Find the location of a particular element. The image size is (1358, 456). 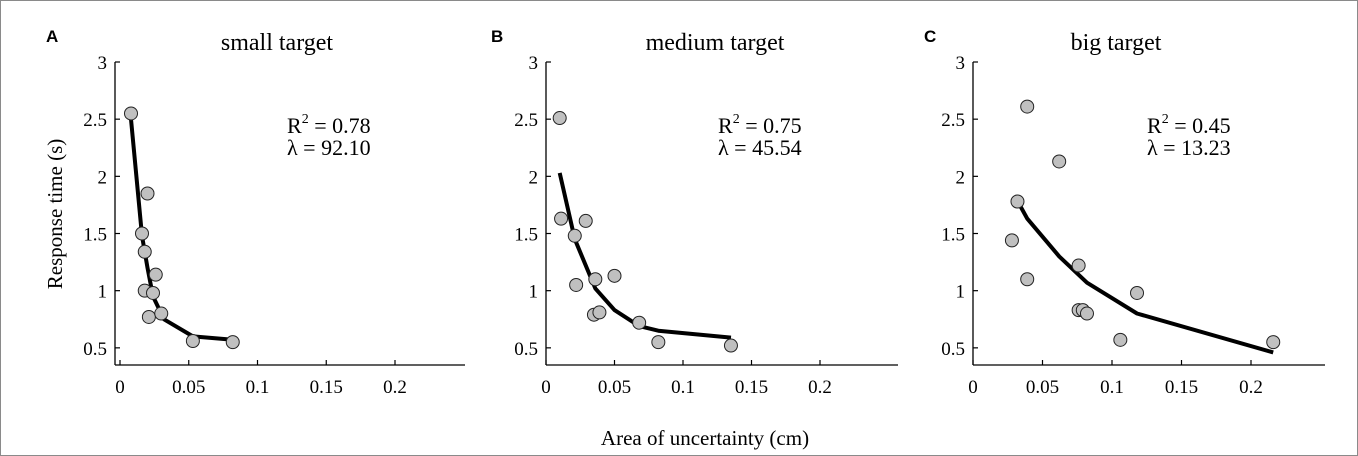

lambda-stat: λ = 45.54 is located at coordinates (760, 147).